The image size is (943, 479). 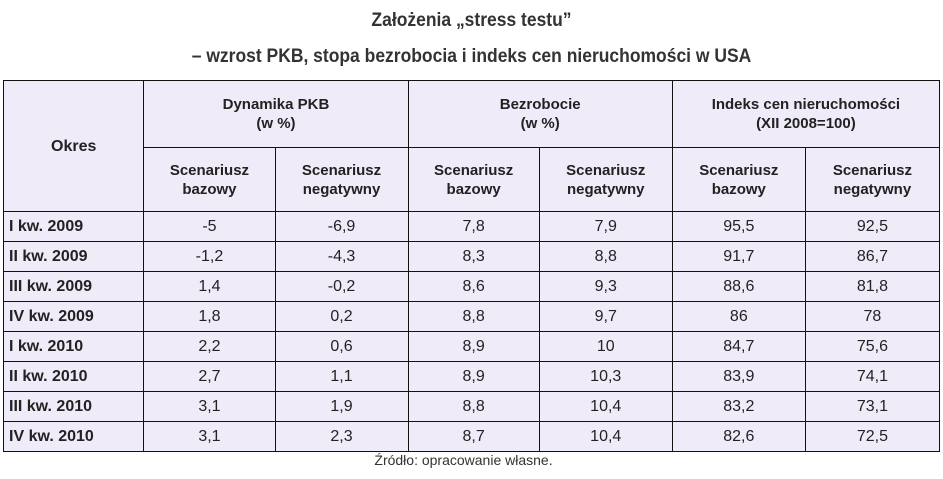 What do you see at coordinates (341, 376) in the screenshot?
I see `value-cell: 1,1` at bounding box center [341, 376].